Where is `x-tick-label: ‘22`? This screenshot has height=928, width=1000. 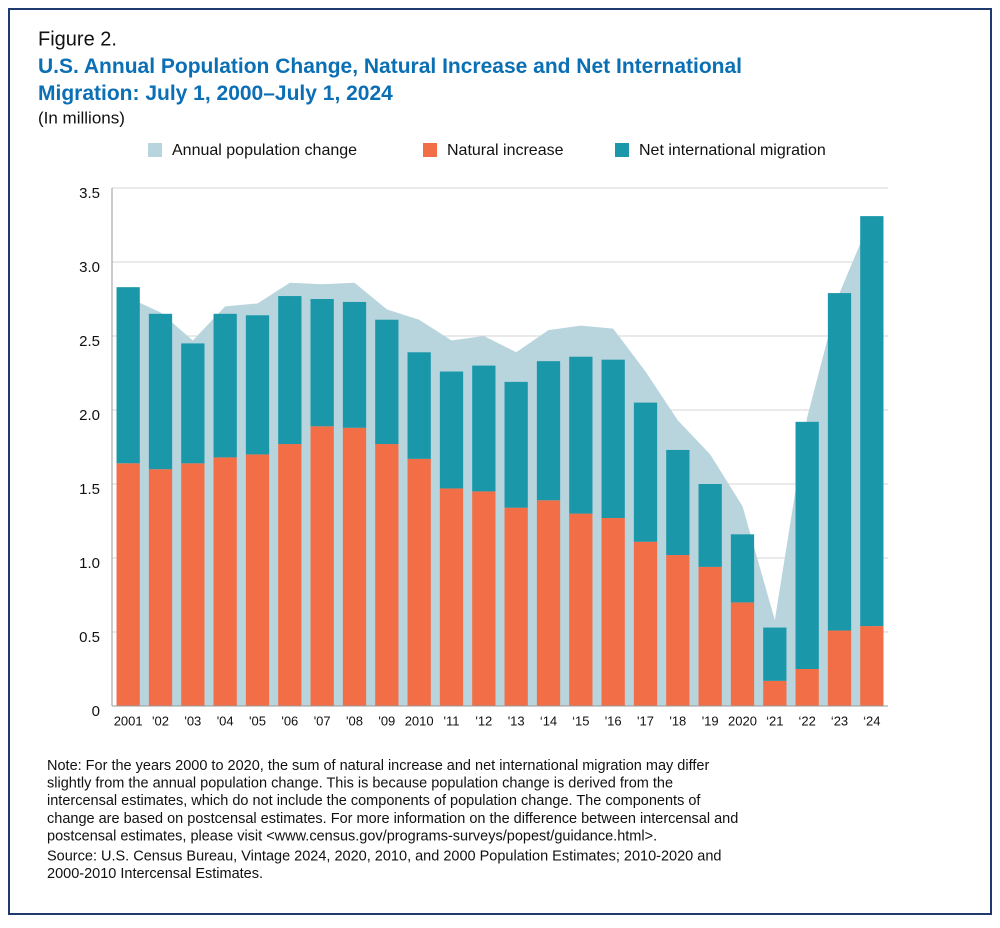 x-tick-label: ‘22 is located at coordinates (806, 720).